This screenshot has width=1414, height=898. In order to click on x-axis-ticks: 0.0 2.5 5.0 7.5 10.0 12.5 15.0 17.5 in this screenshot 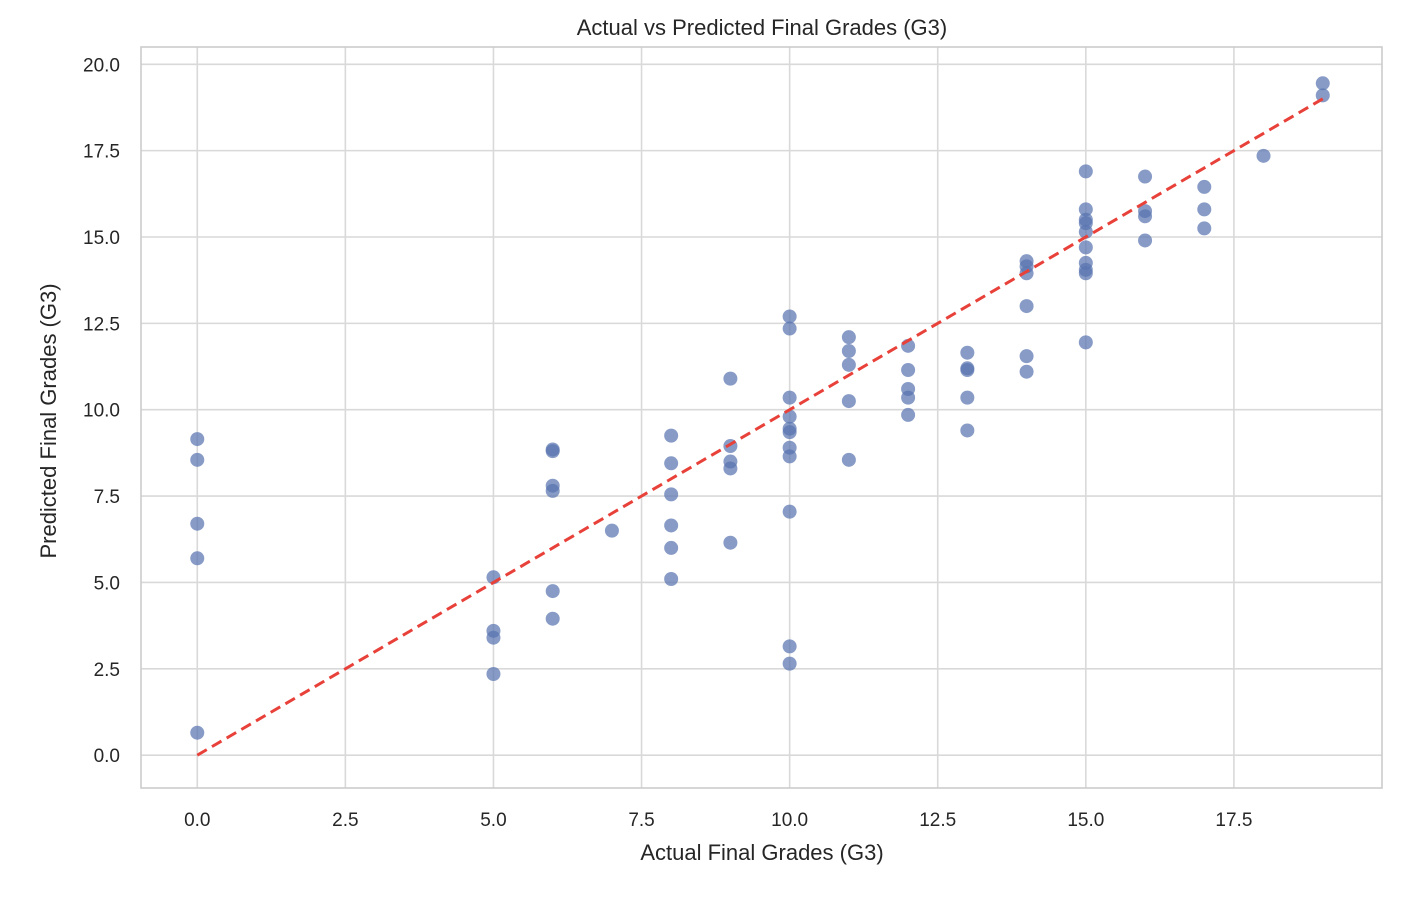, I will do `click(718, 820)`.